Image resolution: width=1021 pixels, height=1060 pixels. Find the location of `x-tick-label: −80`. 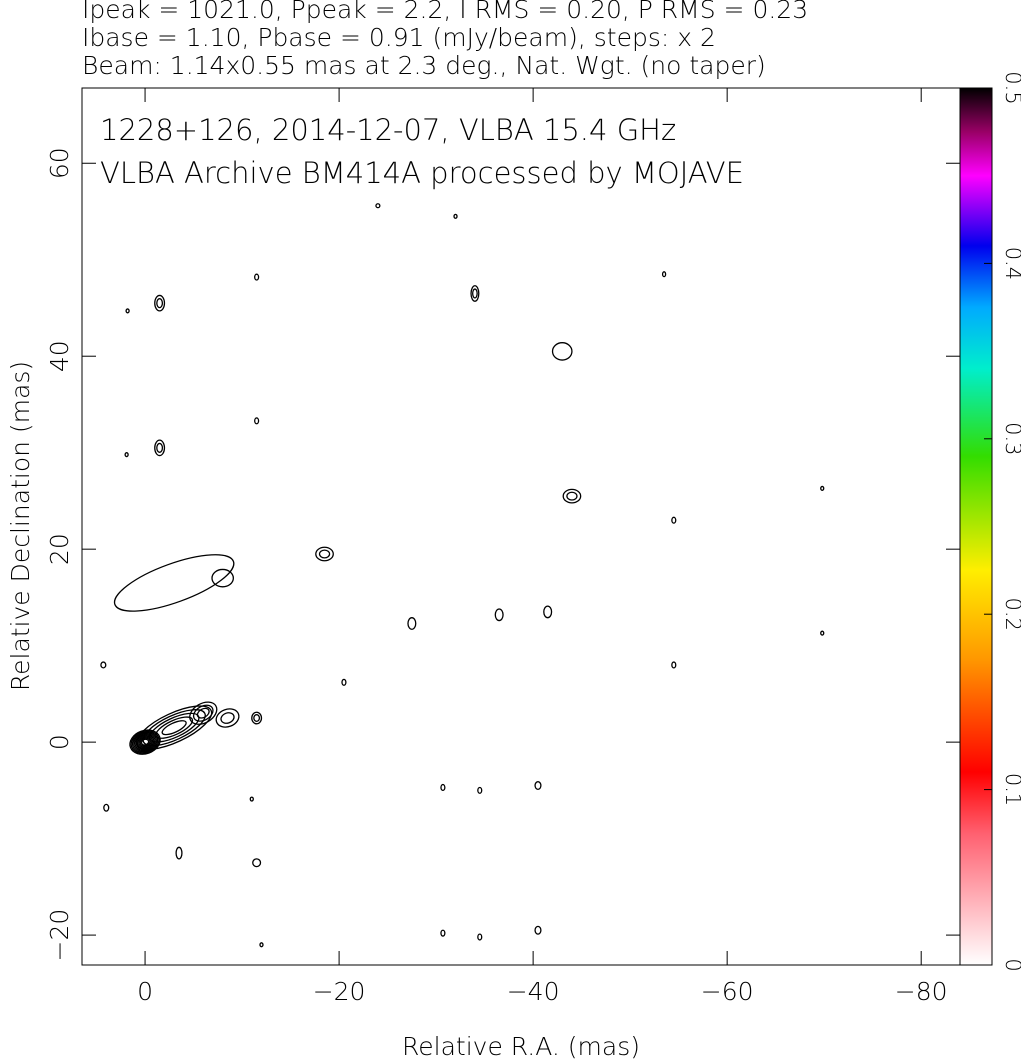

x-tick-label: −80 is located at coordinates (921, 991).